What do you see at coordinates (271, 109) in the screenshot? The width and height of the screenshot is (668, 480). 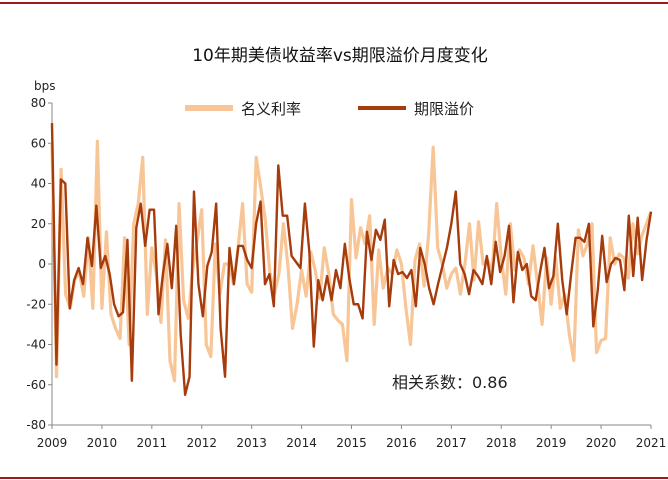 I see `legend-label: 名义利率` at bounding box center [271, 109].